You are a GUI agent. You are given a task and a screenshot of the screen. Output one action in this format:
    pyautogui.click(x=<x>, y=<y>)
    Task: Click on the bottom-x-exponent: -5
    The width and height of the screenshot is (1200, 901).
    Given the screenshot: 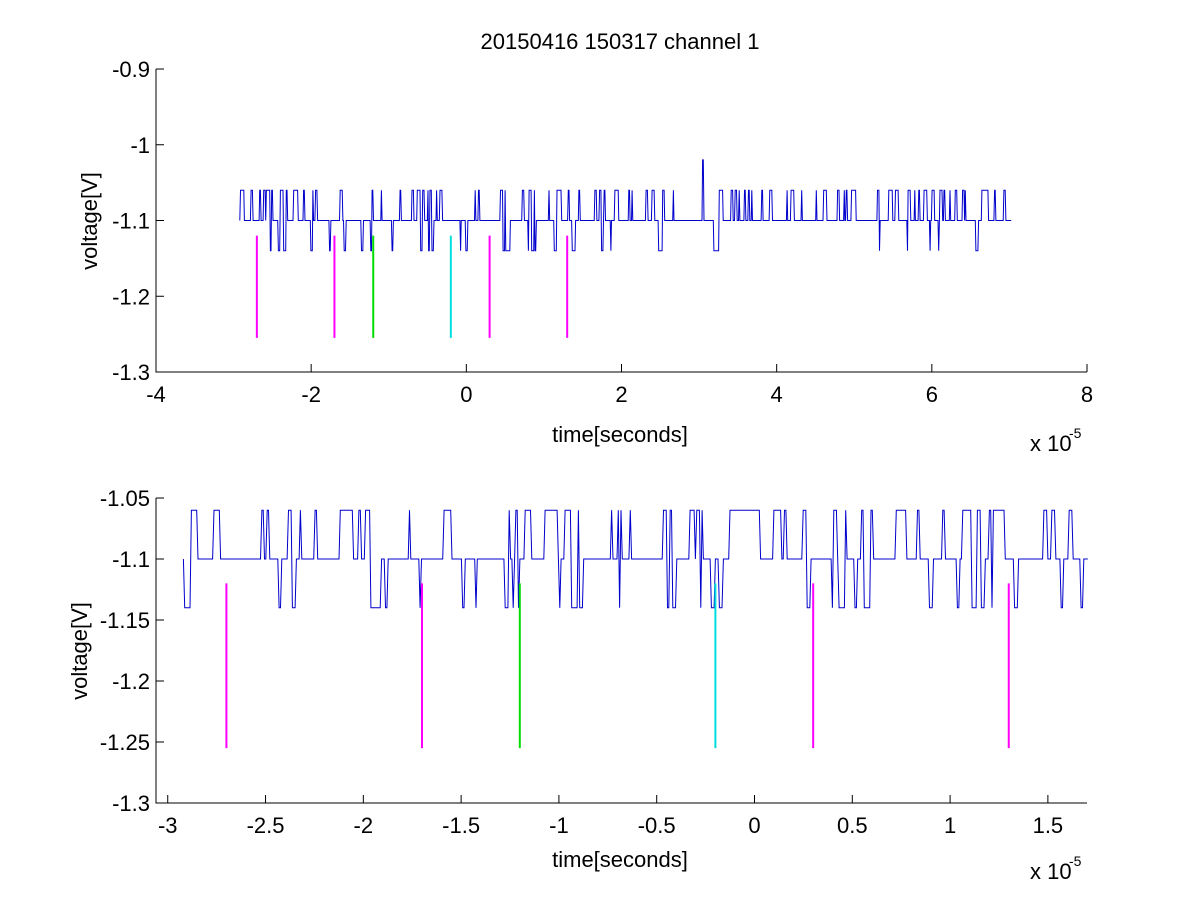 What is the action you would take?
    pyautogui.click(x=1075, y=861)
    